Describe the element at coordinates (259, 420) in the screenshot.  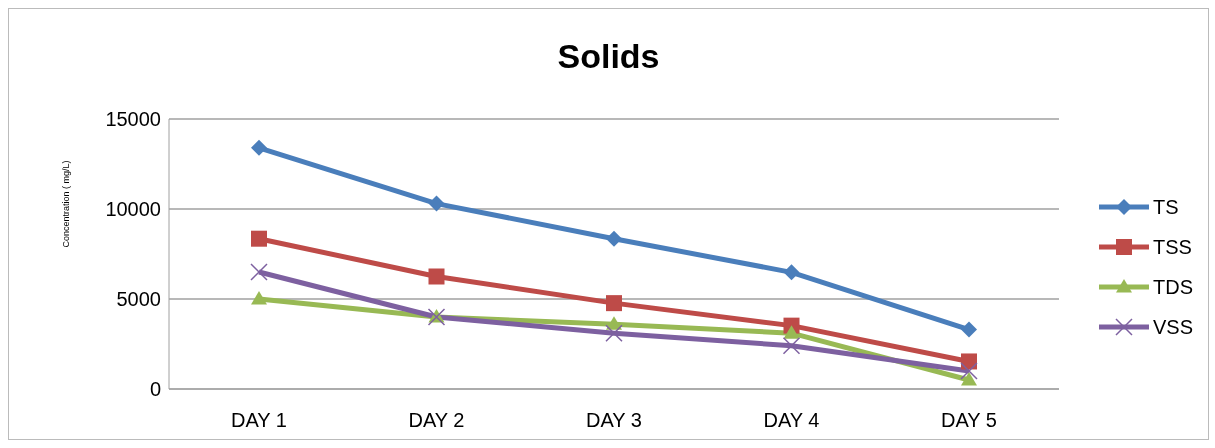
I see `x-tick-label: DAY 1` at that location.